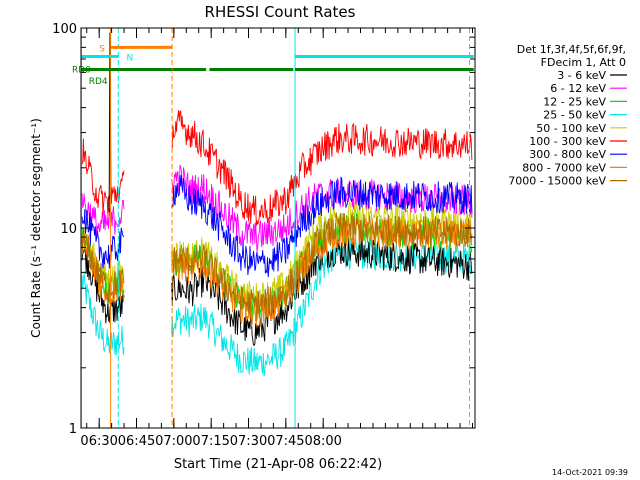 The image size is (640, 480). I want to click on y-axis-label: Count Rate (s⁻¹ detector segment⁻¹), so click(36, 228).